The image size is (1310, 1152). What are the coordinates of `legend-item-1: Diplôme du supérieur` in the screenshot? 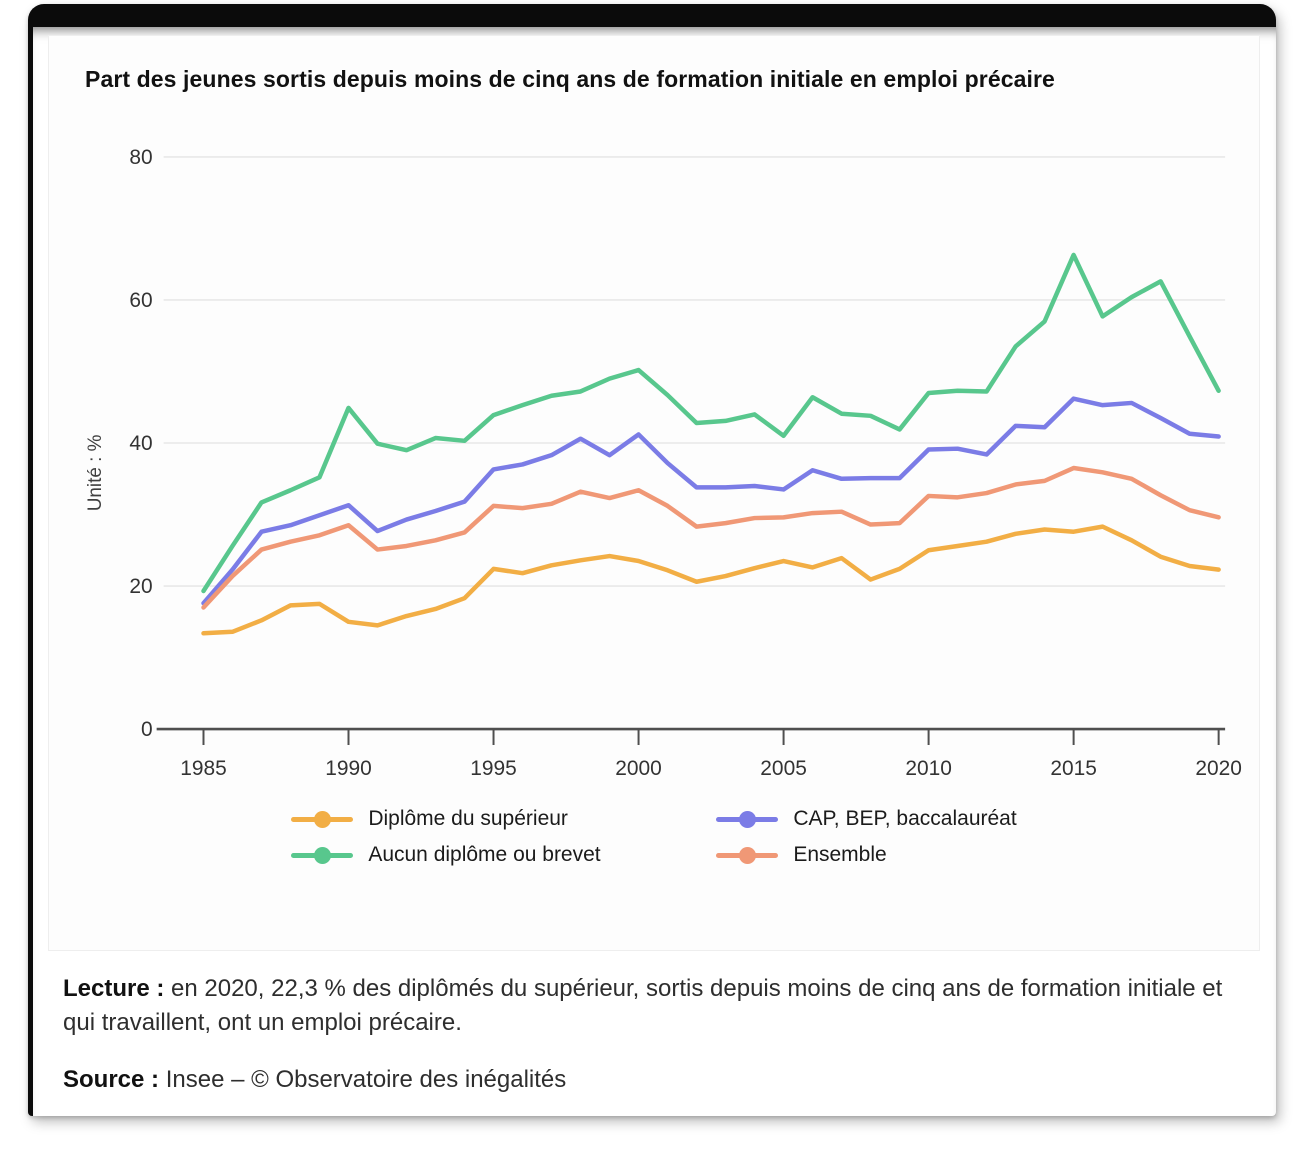 It's located at (503, 819).